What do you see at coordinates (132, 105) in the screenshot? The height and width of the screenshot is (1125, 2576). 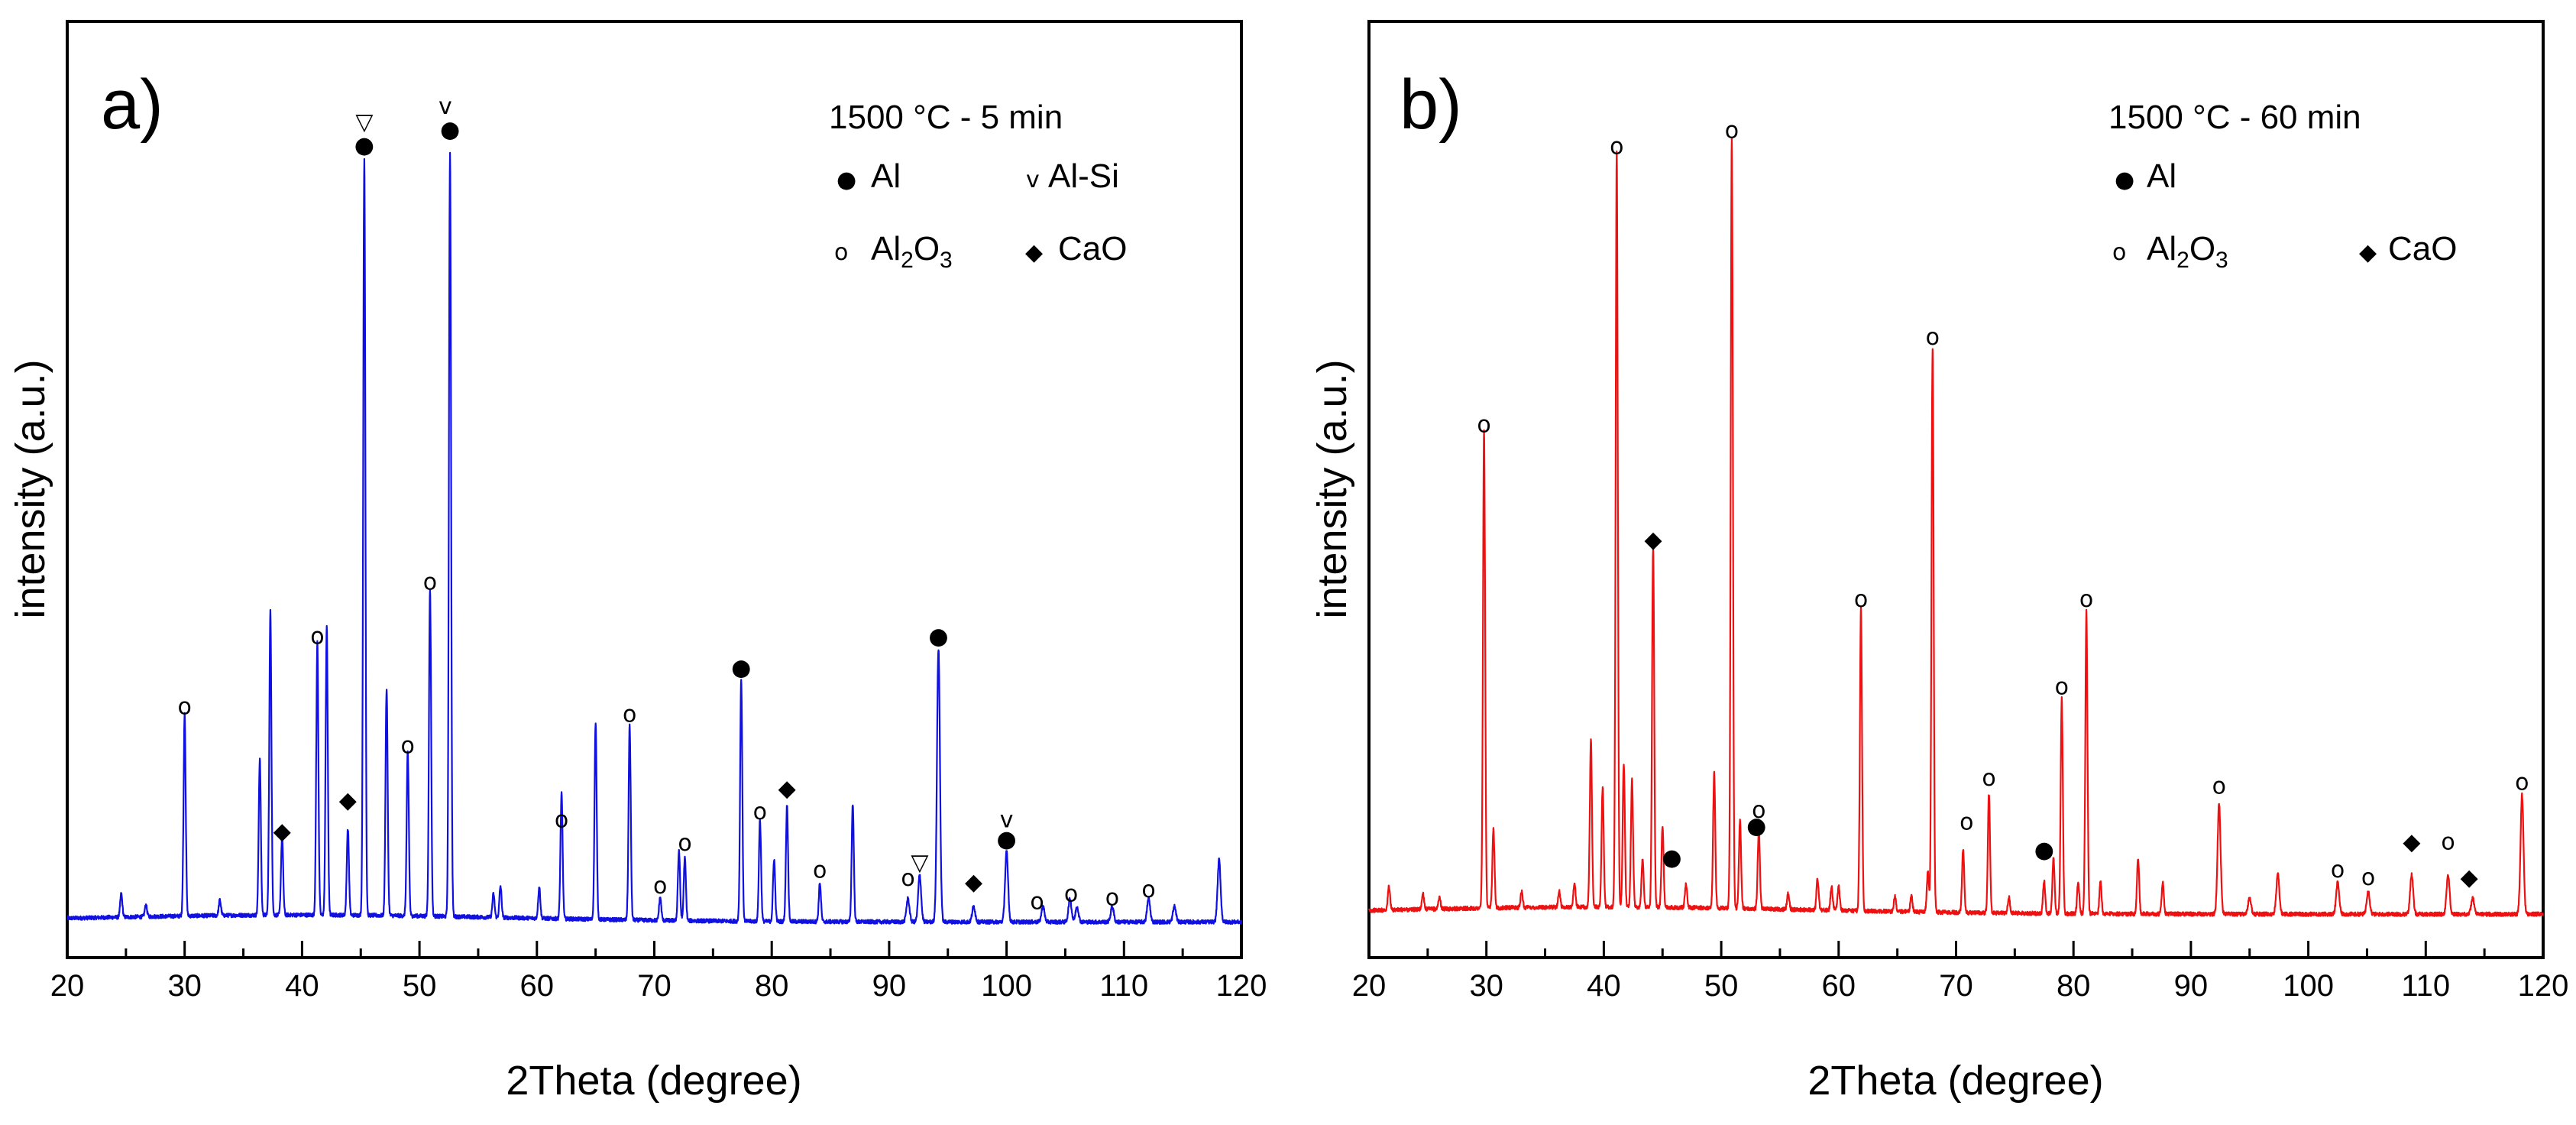 I see `panel-label: a)` at bounding box center [132, 105].